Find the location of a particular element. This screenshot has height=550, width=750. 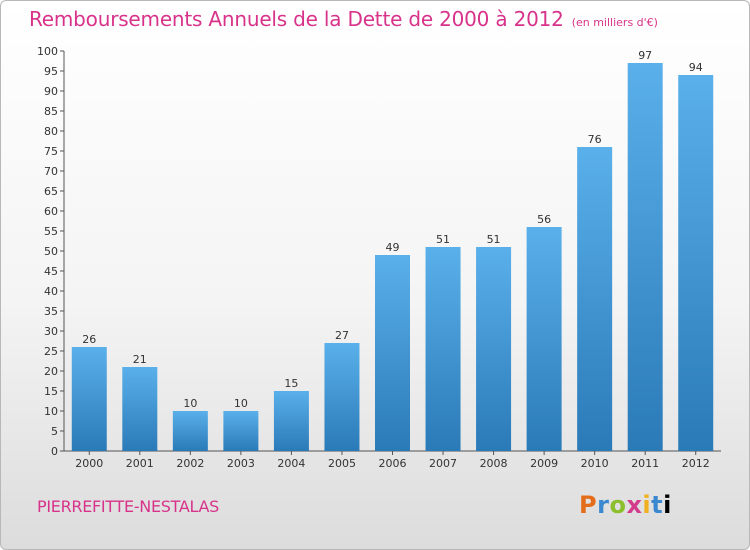

y-tick-label: 10 is located at coordinates (51, 411).